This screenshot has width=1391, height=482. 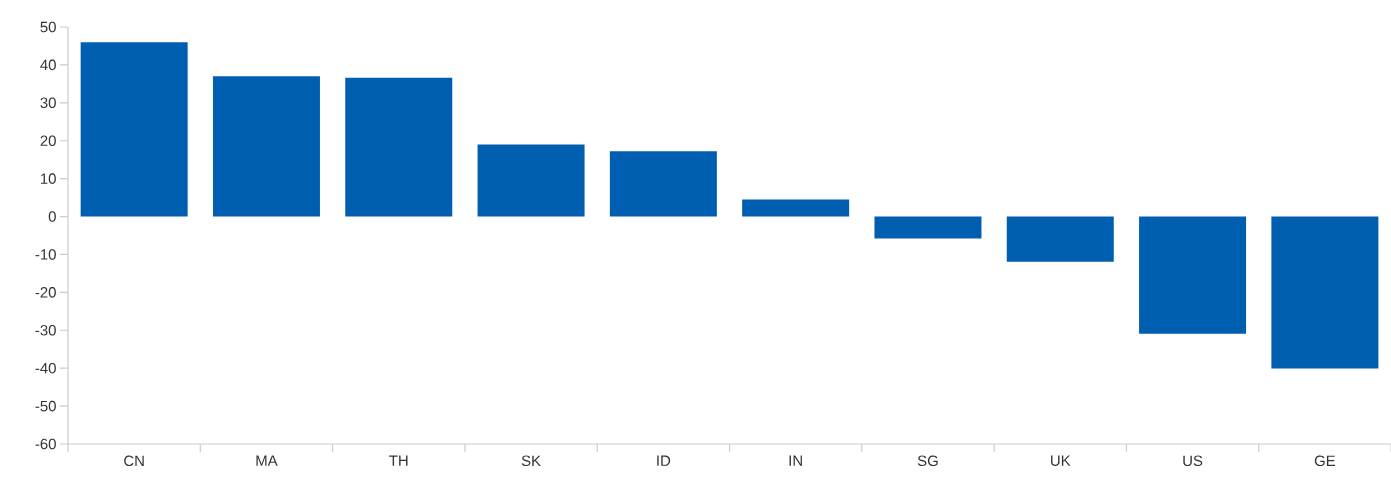 I want to click on y-tick-label: -60, so click(x=45, y=444).